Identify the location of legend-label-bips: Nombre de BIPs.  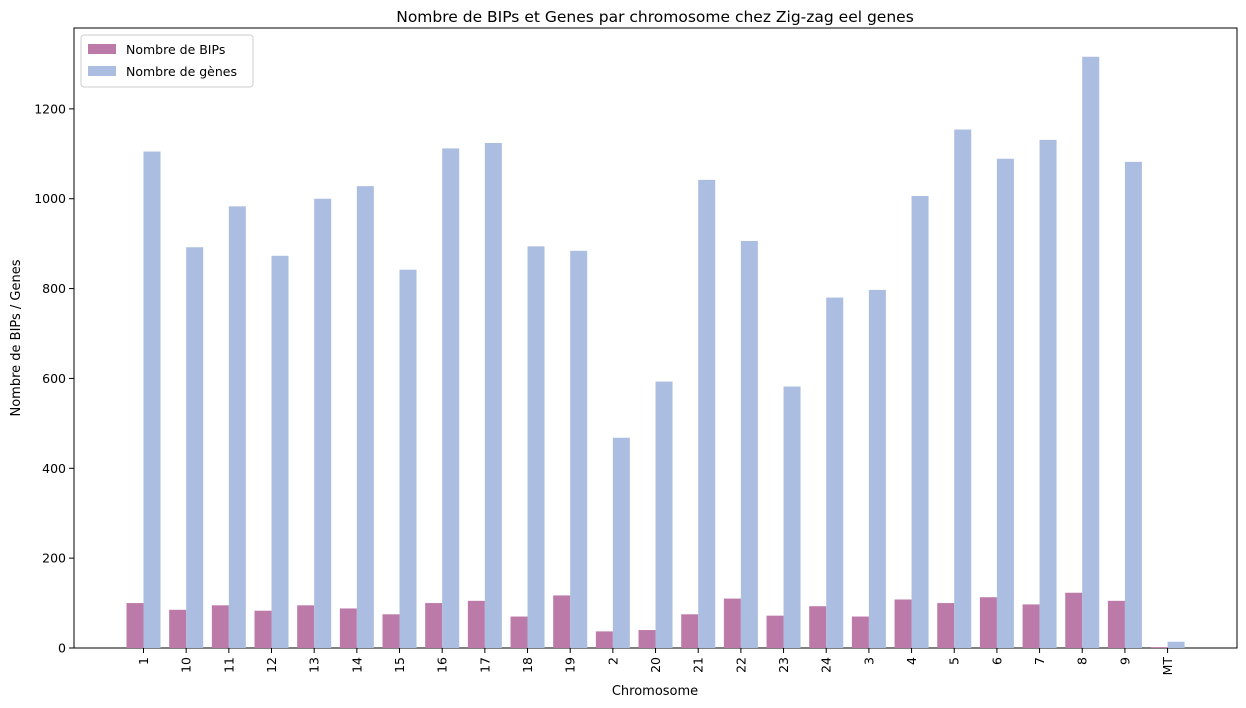
(175, 49).